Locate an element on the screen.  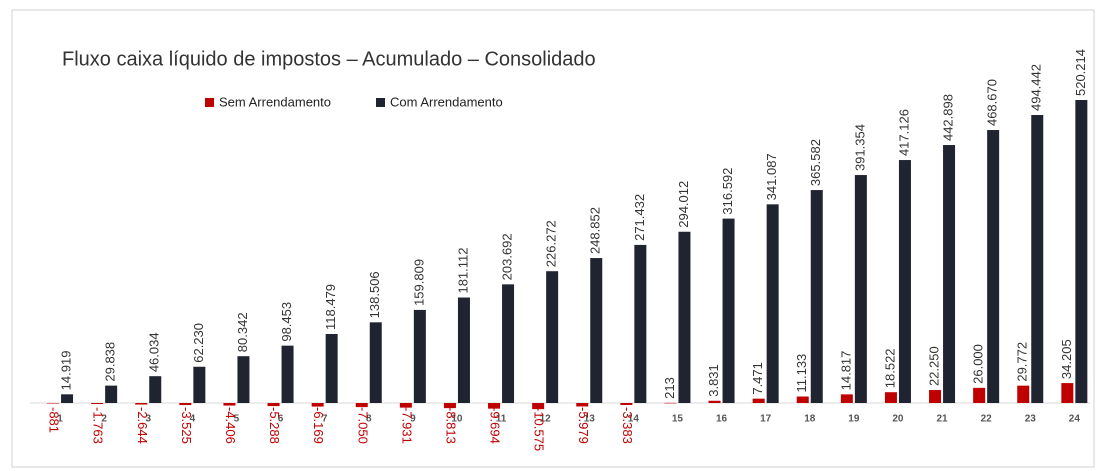
data-label: -5.979 is located at coordinates (583, 425).